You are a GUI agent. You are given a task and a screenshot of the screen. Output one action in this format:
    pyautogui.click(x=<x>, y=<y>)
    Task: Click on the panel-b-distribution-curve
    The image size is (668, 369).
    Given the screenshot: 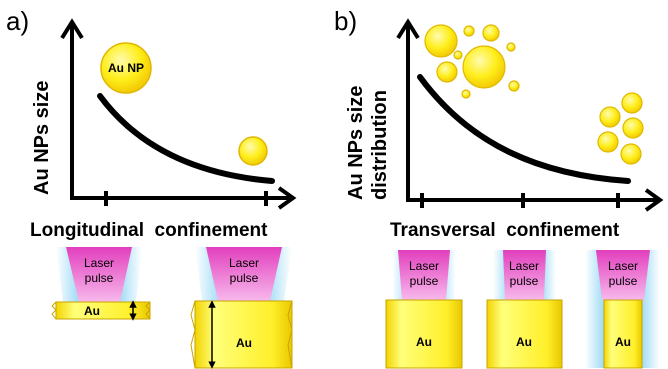 What is the action you would take?
    pyautogui.click(x=524, y=129)
    